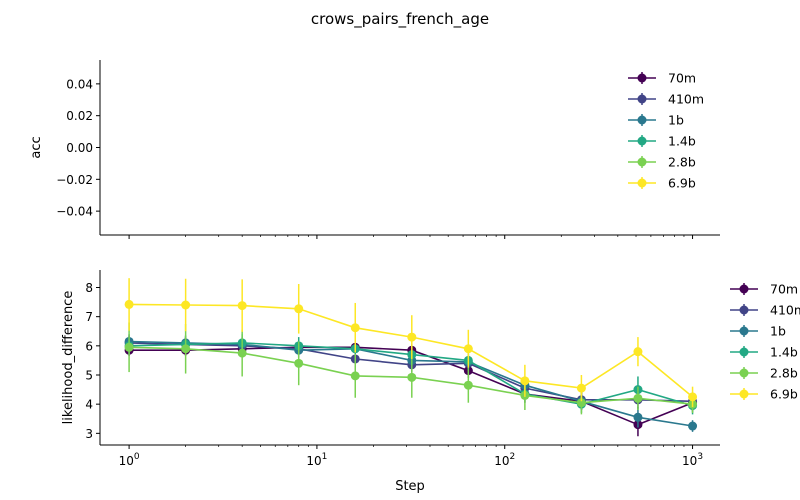  I want to click on y-tick-label: 4, so click(89, 405).